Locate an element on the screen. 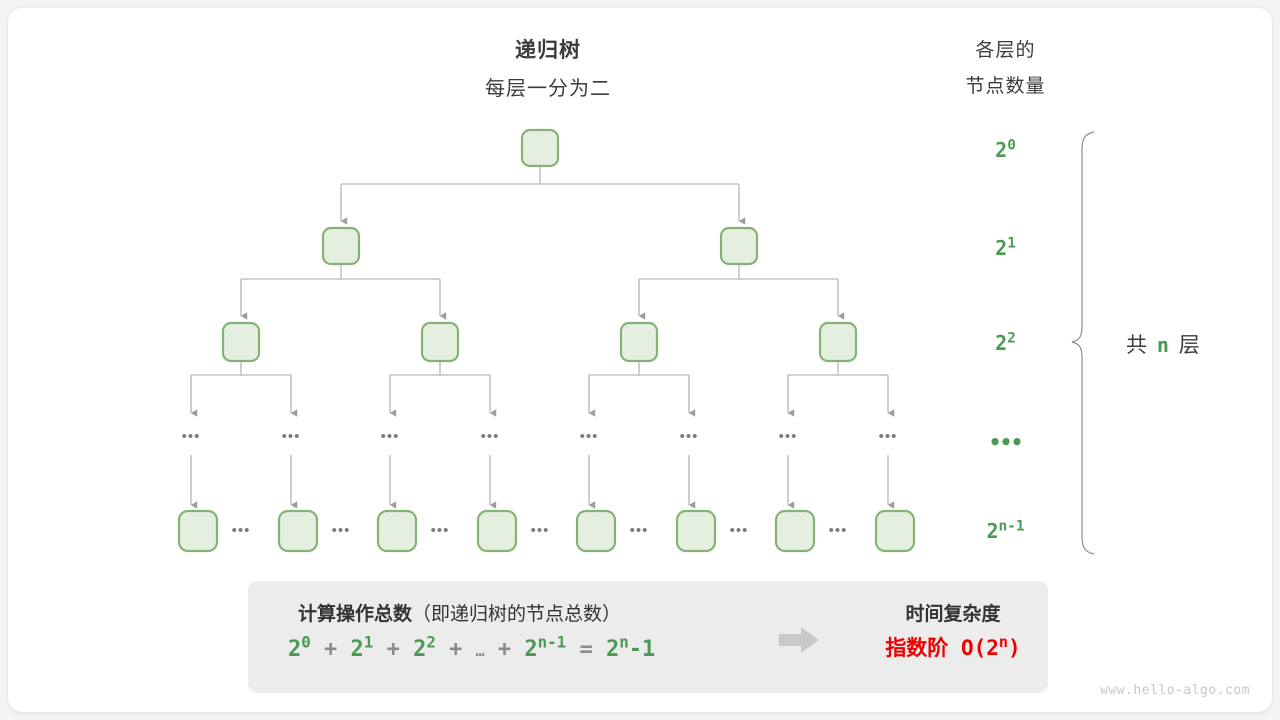 This screenshot has height=720, width=1280. formula-term-2-base: 2 is located at coordinates (420, 649).